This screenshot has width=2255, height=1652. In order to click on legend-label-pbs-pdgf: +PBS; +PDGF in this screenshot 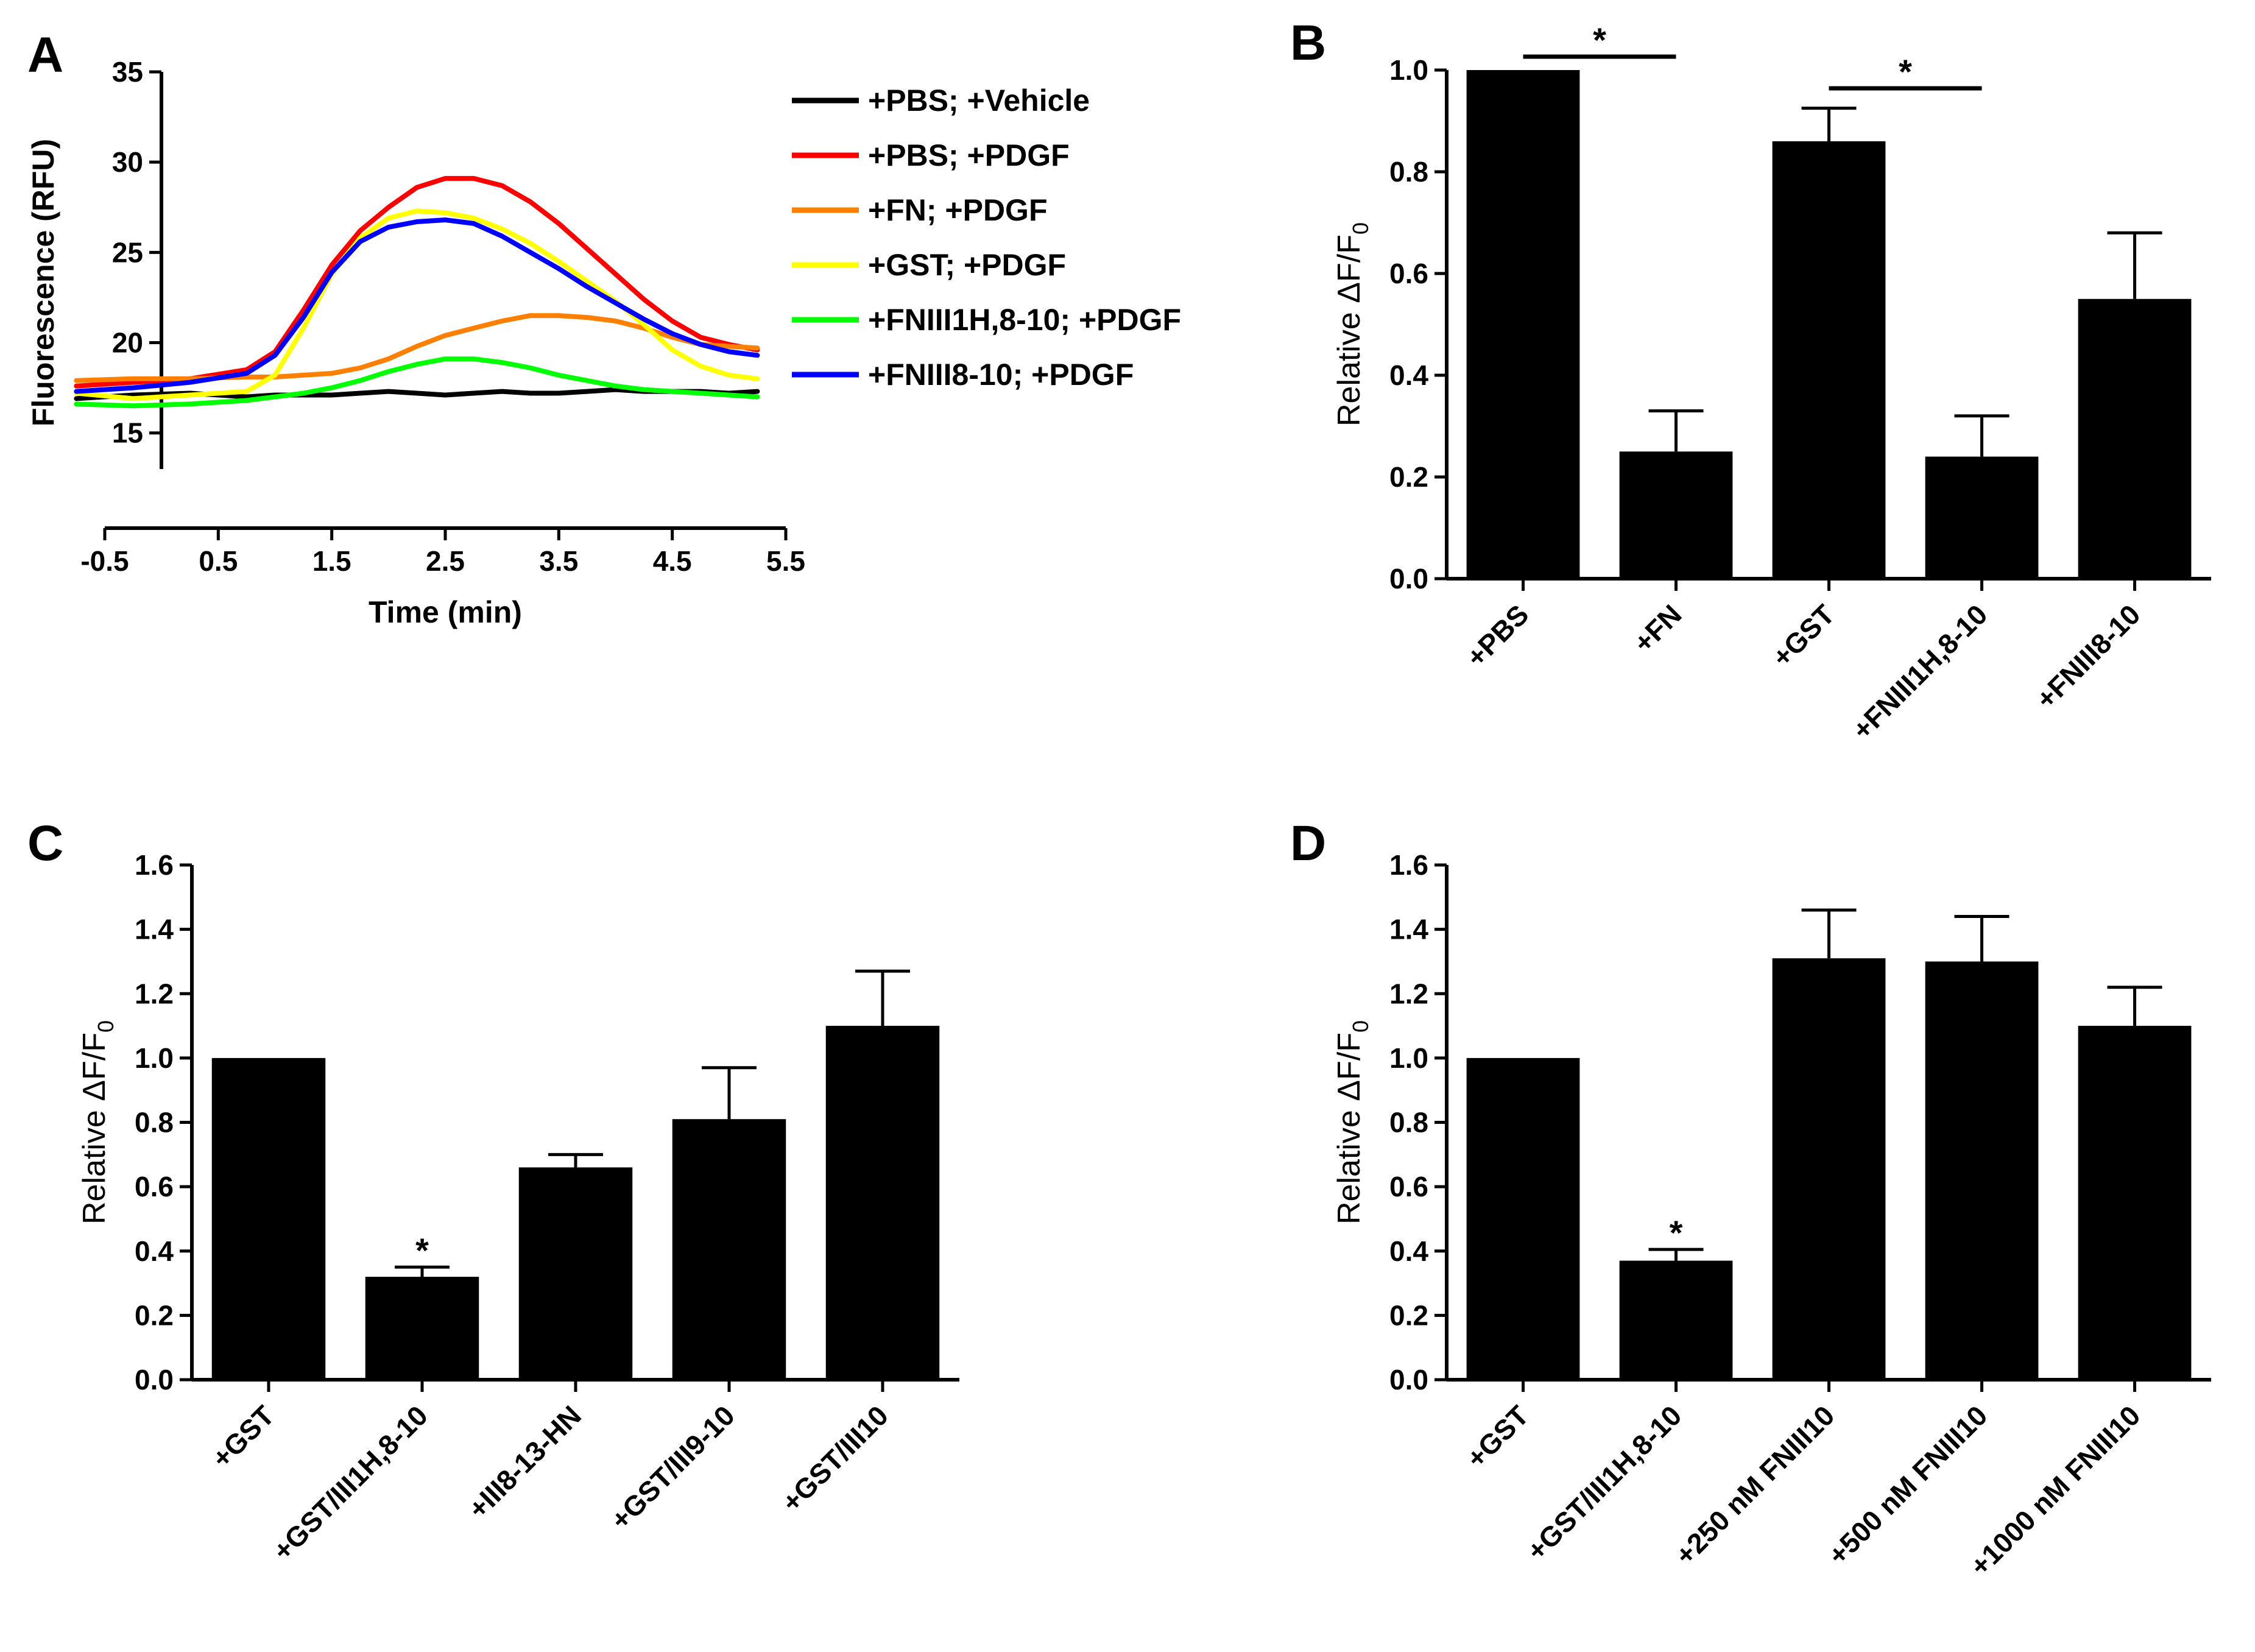, I will do `click(969, 155)`.